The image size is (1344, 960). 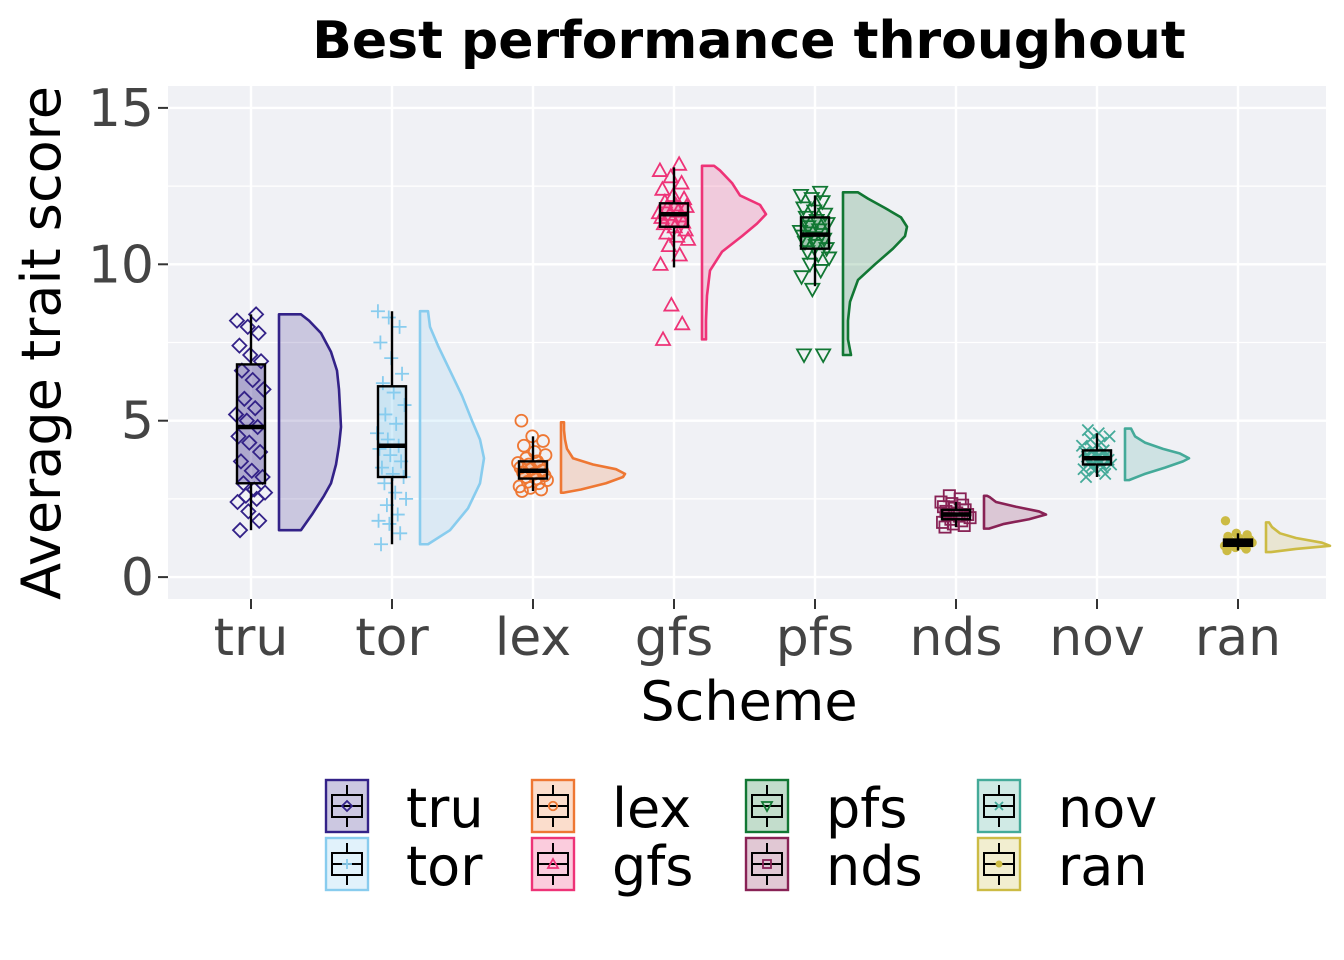 I want to click on series-ran, so click(x=1275, y=536).